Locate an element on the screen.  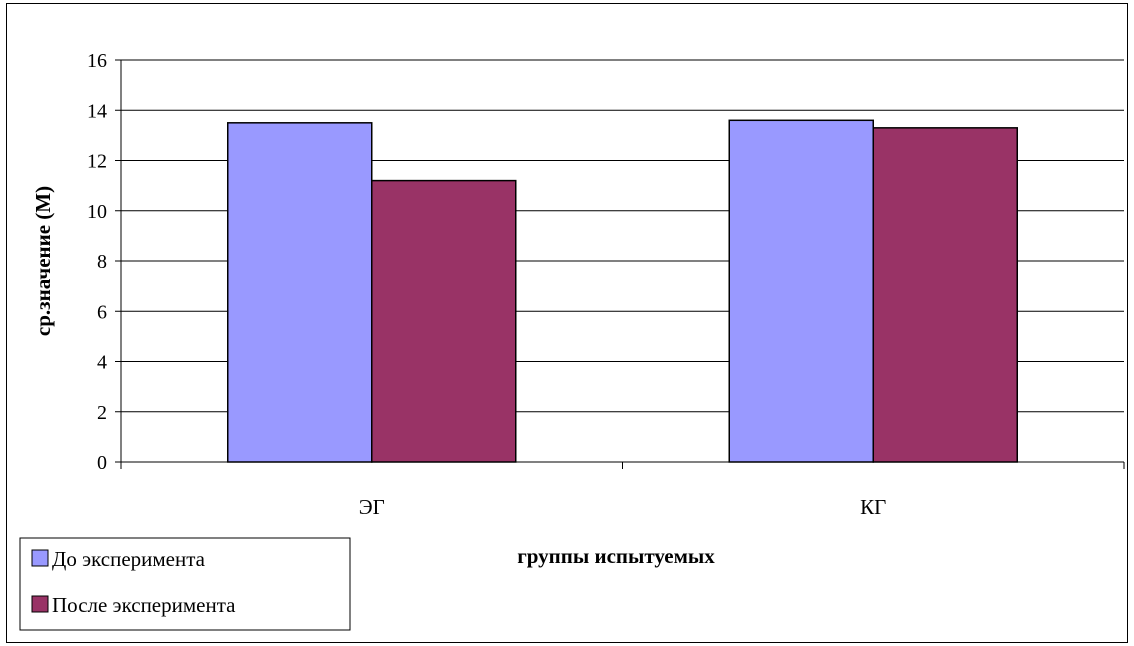
x-axis-title: группы испытуемых is located at coordinates (616, 556).